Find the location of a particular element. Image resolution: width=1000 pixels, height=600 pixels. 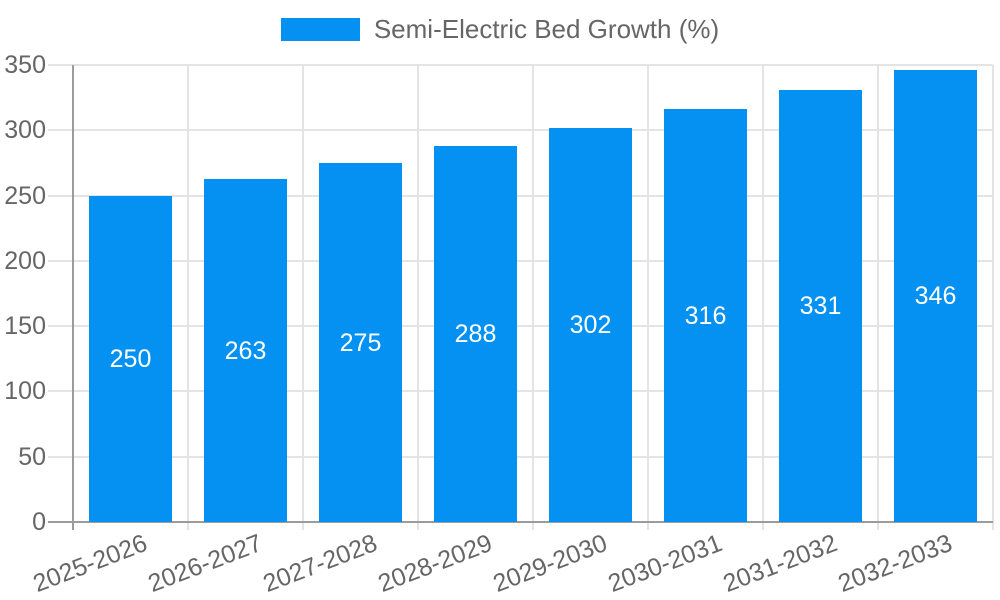

bar-value-label: 316 is located at coordinates (705, 316).